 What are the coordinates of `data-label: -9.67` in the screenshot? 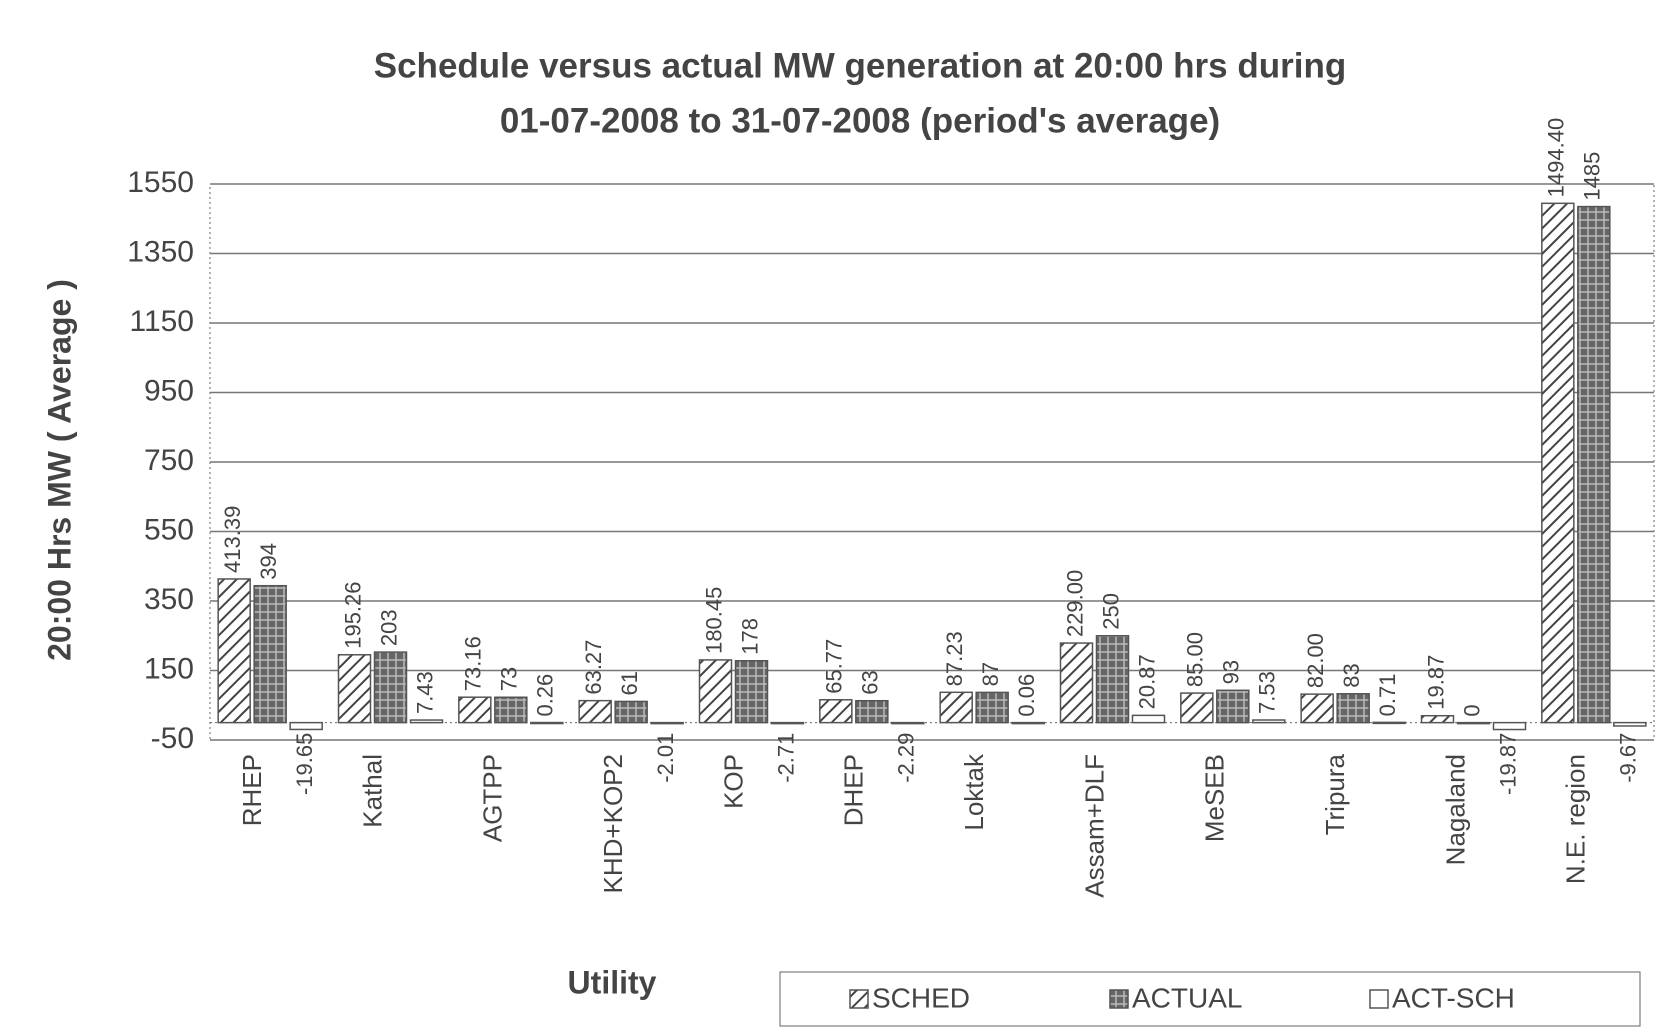 It's located at (1628, 758).